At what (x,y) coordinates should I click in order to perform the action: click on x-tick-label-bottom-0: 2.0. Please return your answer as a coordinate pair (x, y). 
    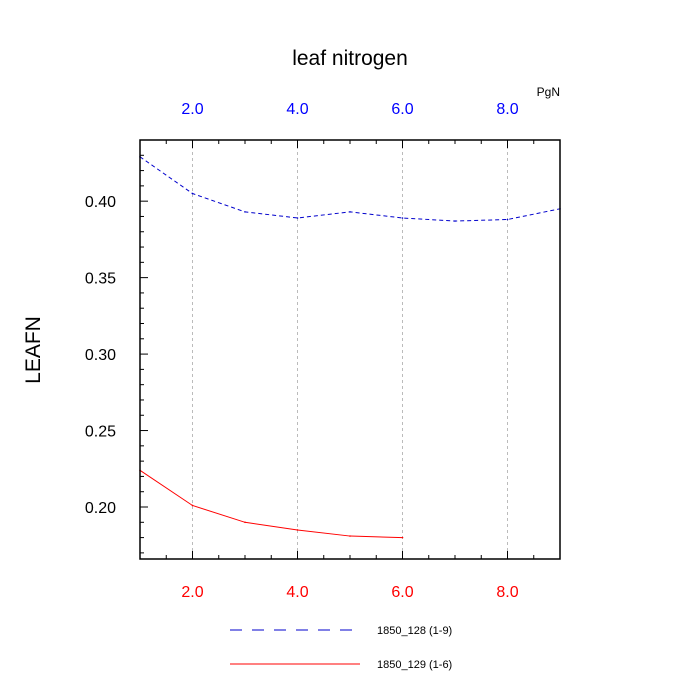
    Looking at the image, I should click on (192, 592).